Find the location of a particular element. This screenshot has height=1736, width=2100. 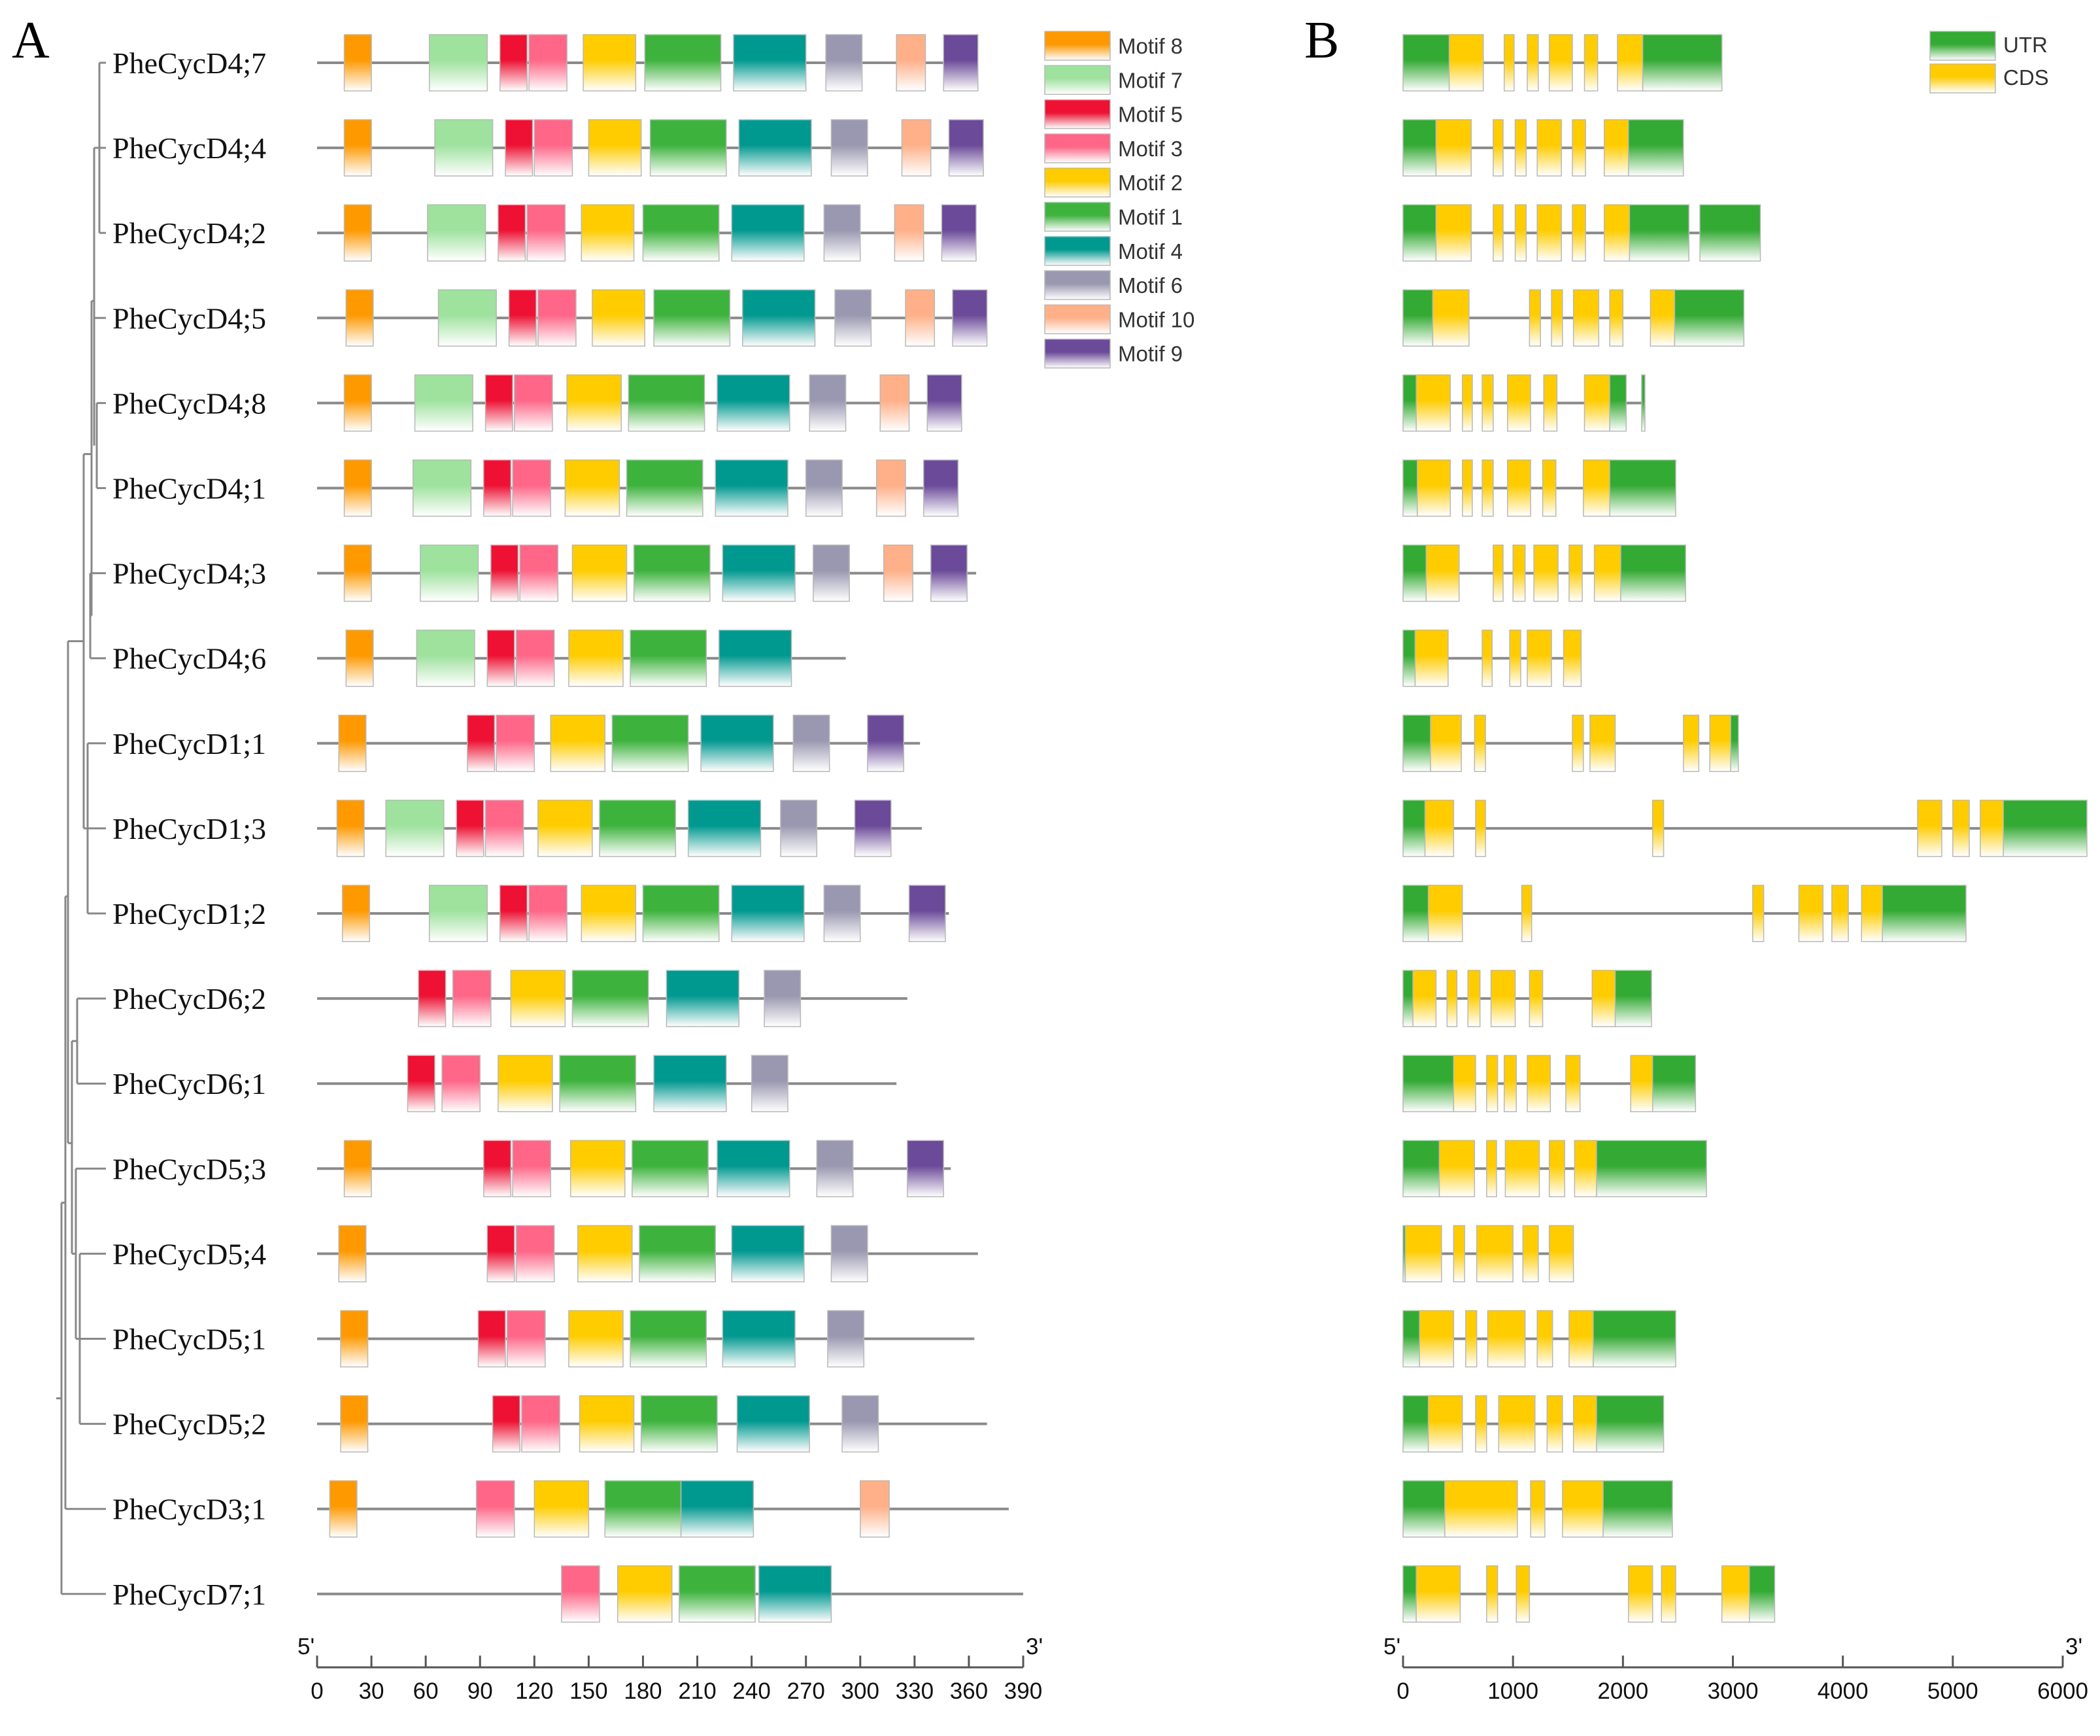

gene-tick-label: 2000 is located at coordinates (1622, 1691).